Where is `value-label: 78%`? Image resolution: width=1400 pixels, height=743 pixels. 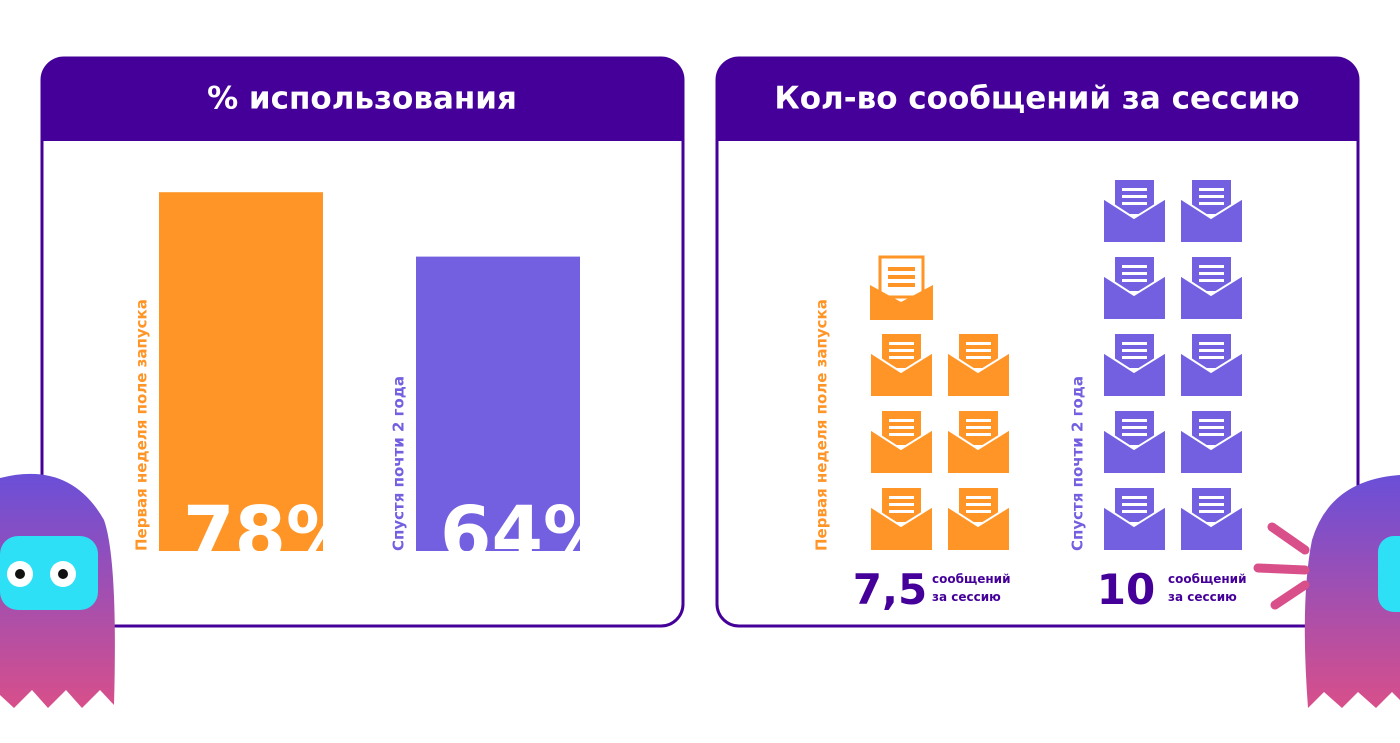
value-label: 78% is located at coordinates (271, 534).